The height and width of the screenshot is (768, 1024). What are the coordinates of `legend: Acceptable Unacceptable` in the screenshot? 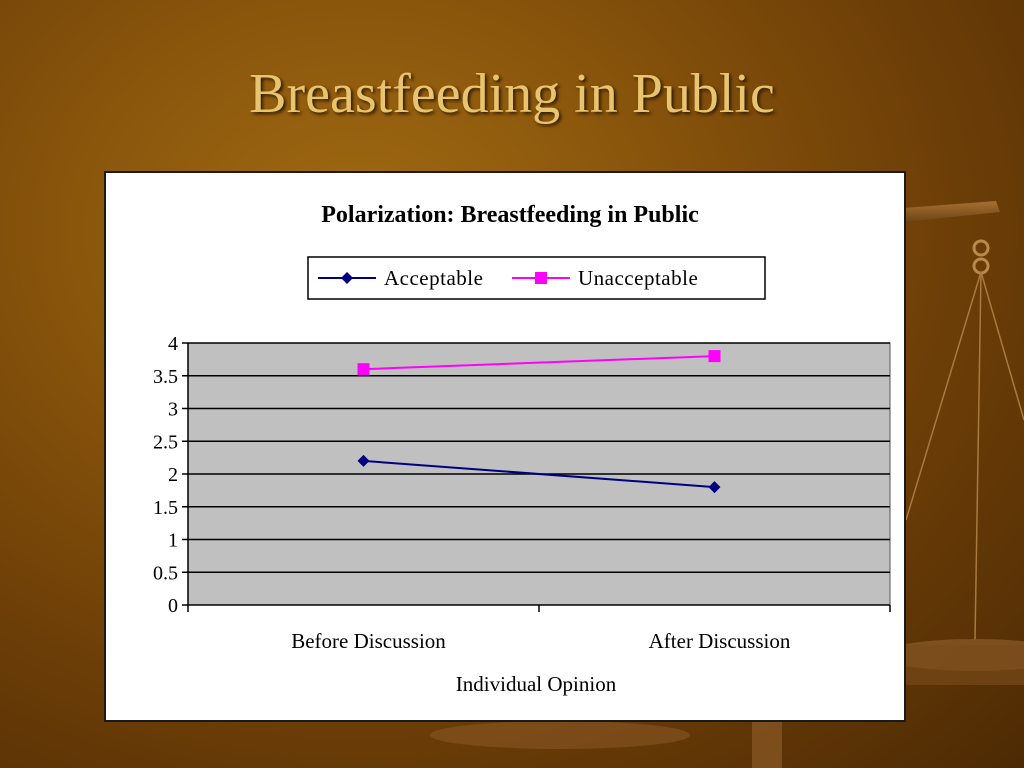 It's located at (536, 278).